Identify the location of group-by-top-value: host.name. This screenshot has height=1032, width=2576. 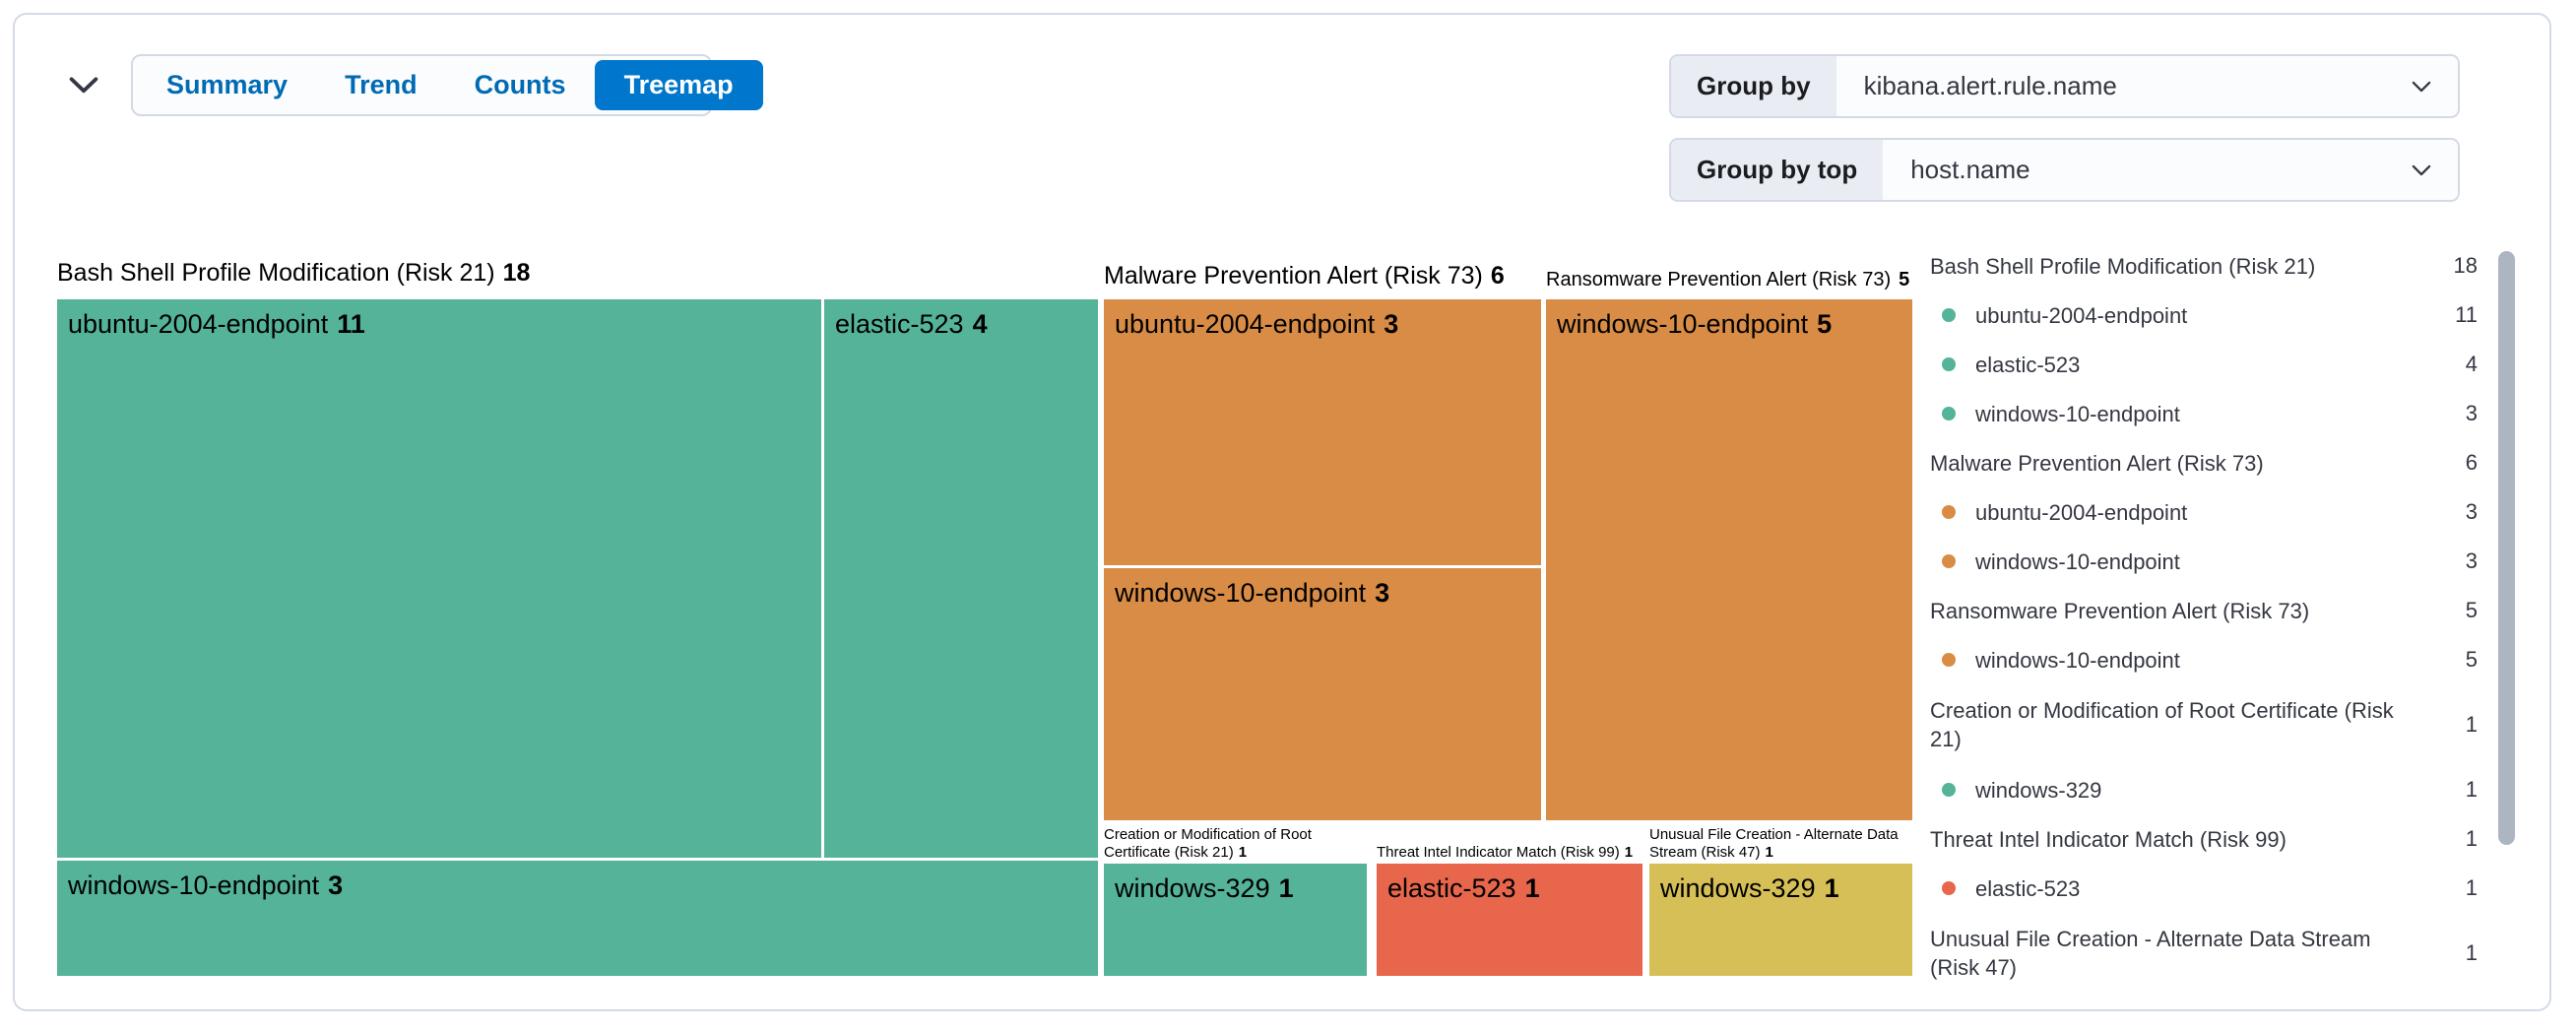
(1970, 169).